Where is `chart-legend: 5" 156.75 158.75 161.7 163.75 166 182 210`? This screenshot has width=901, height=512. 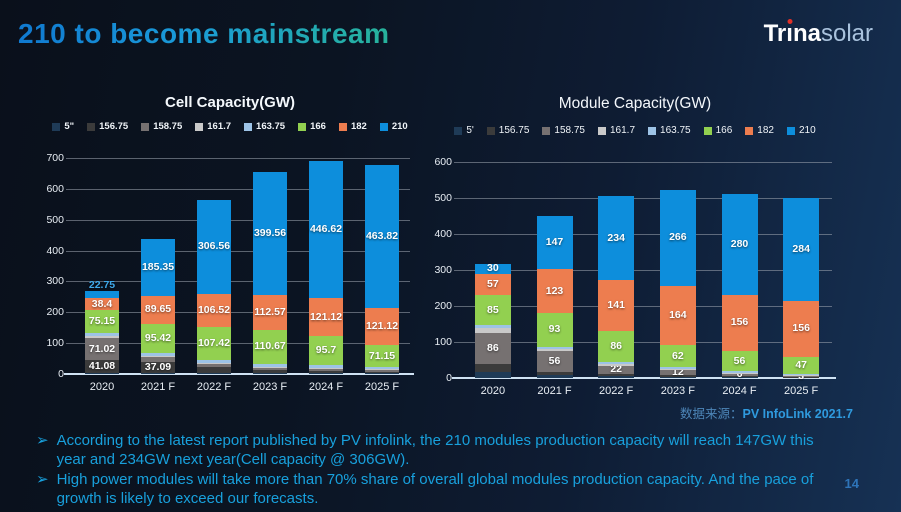 chart-legend: 5" 156.75 158.75 161.7 163.75 166 182 210 is located at coordinates (230, 126).